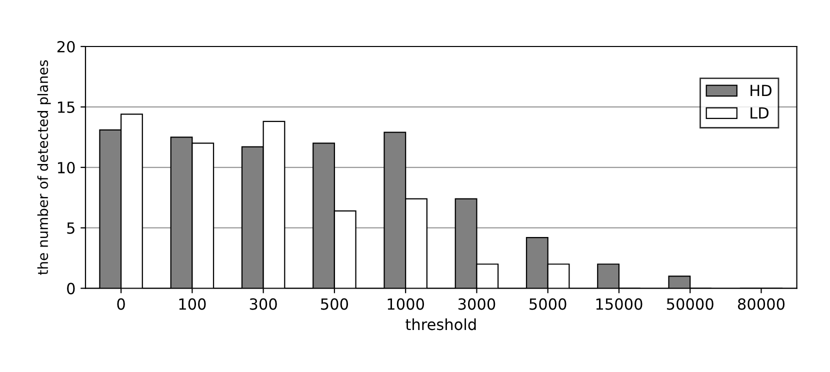 This screenshot has width=830, height=372. I want to click on x-tick-label: 300, so click(263, 304).